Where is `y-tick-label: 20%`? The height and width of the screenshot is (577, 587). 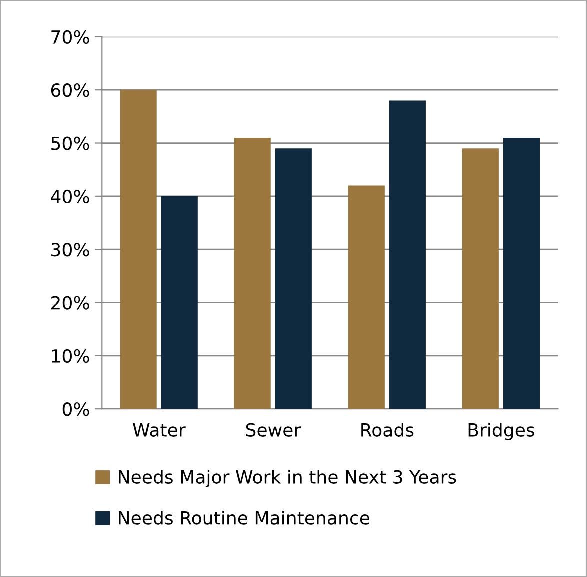 y-tick-label: 20% is located at coordinates (71, 303).